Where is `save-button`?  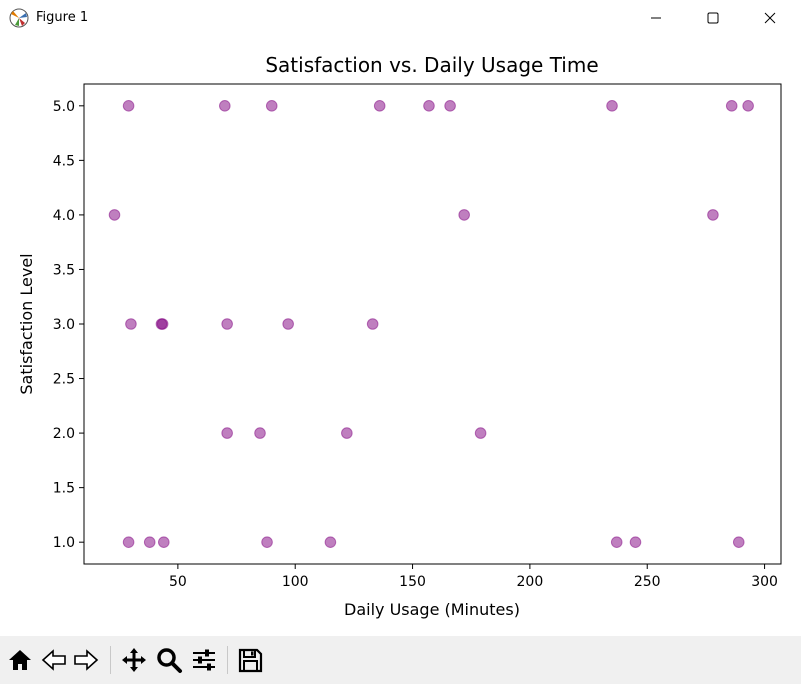
save-button is located at coordinates (250, 660).